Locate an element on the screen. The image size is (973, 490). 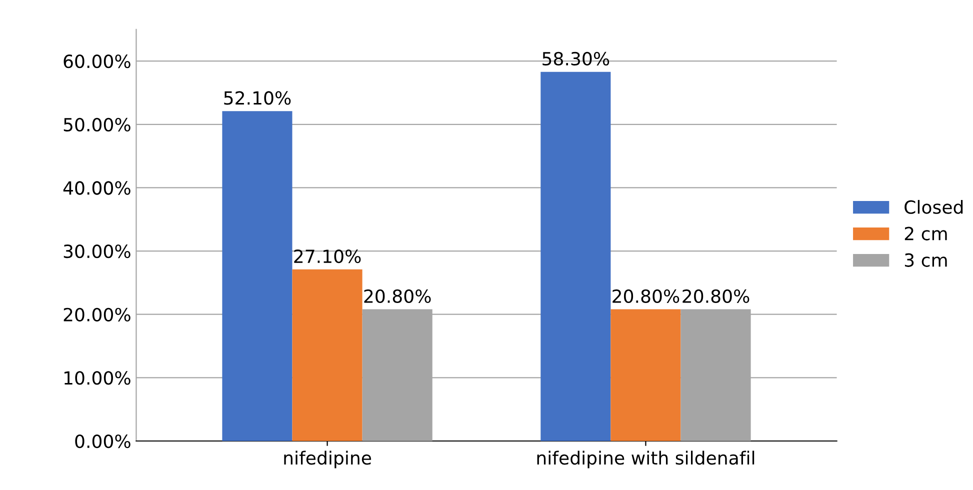
y-tick-label: 50.00% is located at coordinates (97, 125).